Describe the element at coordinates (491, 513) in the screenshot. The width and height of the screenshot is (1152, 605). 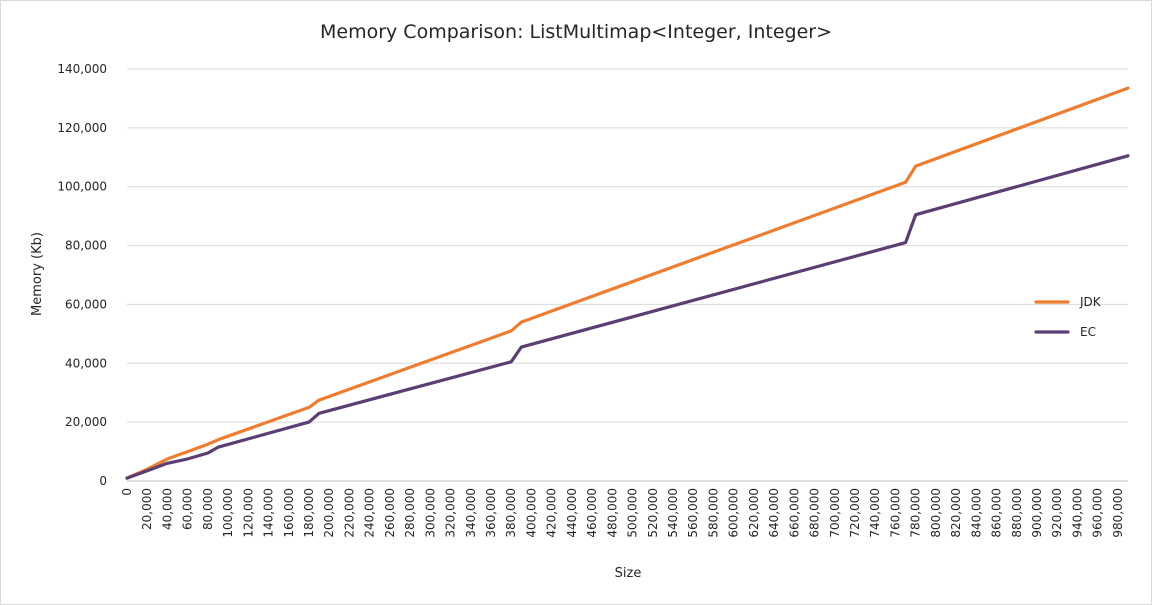
I see `x-tick-label: 360,000` at that location.